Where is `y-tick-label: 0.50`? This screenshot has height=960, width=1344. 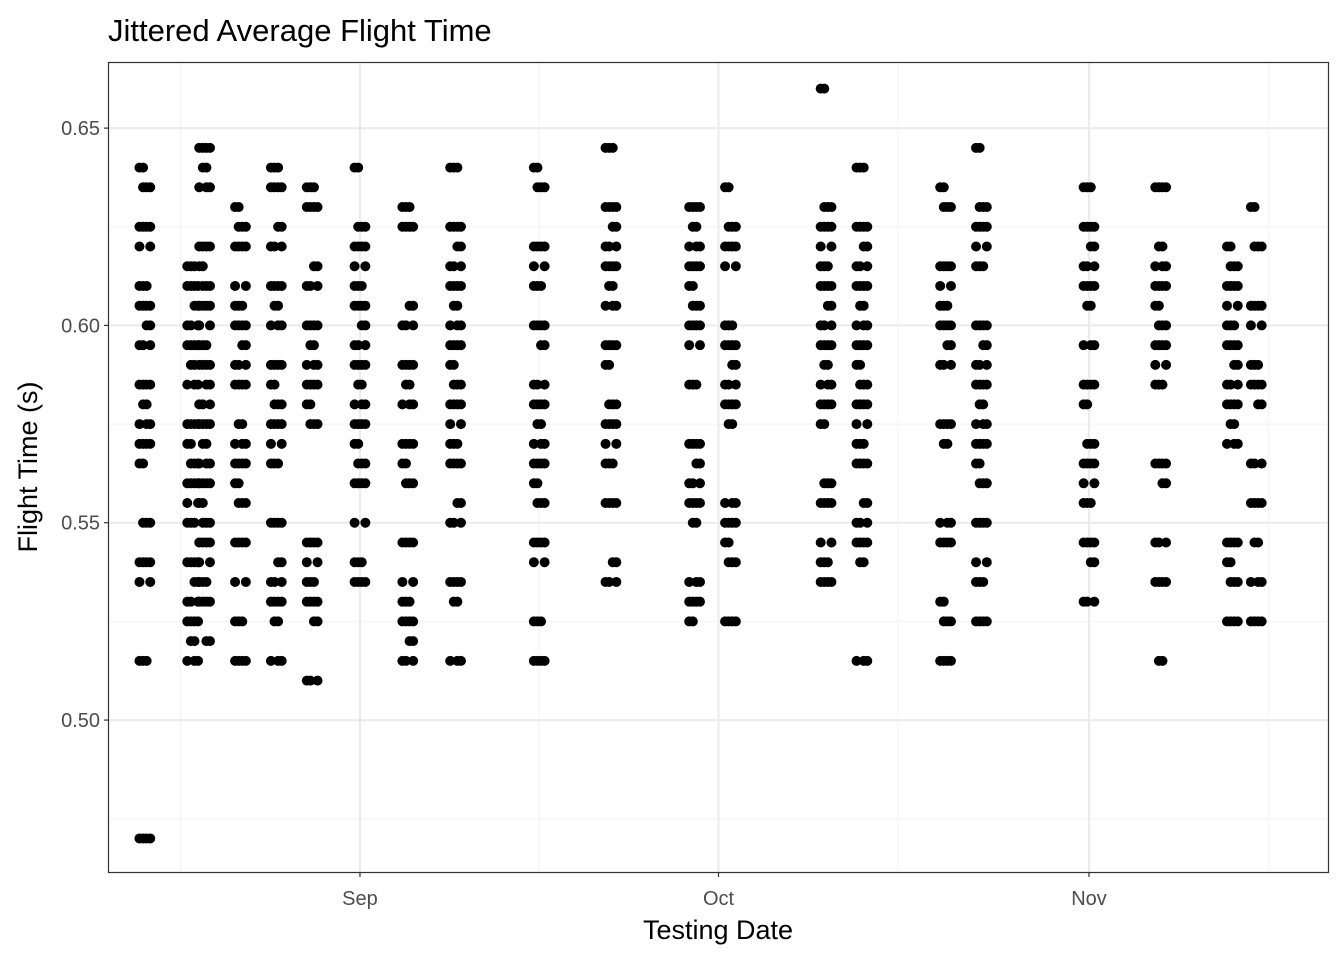 y-tick-label: 0.50 is located at coordinates (80, 721).